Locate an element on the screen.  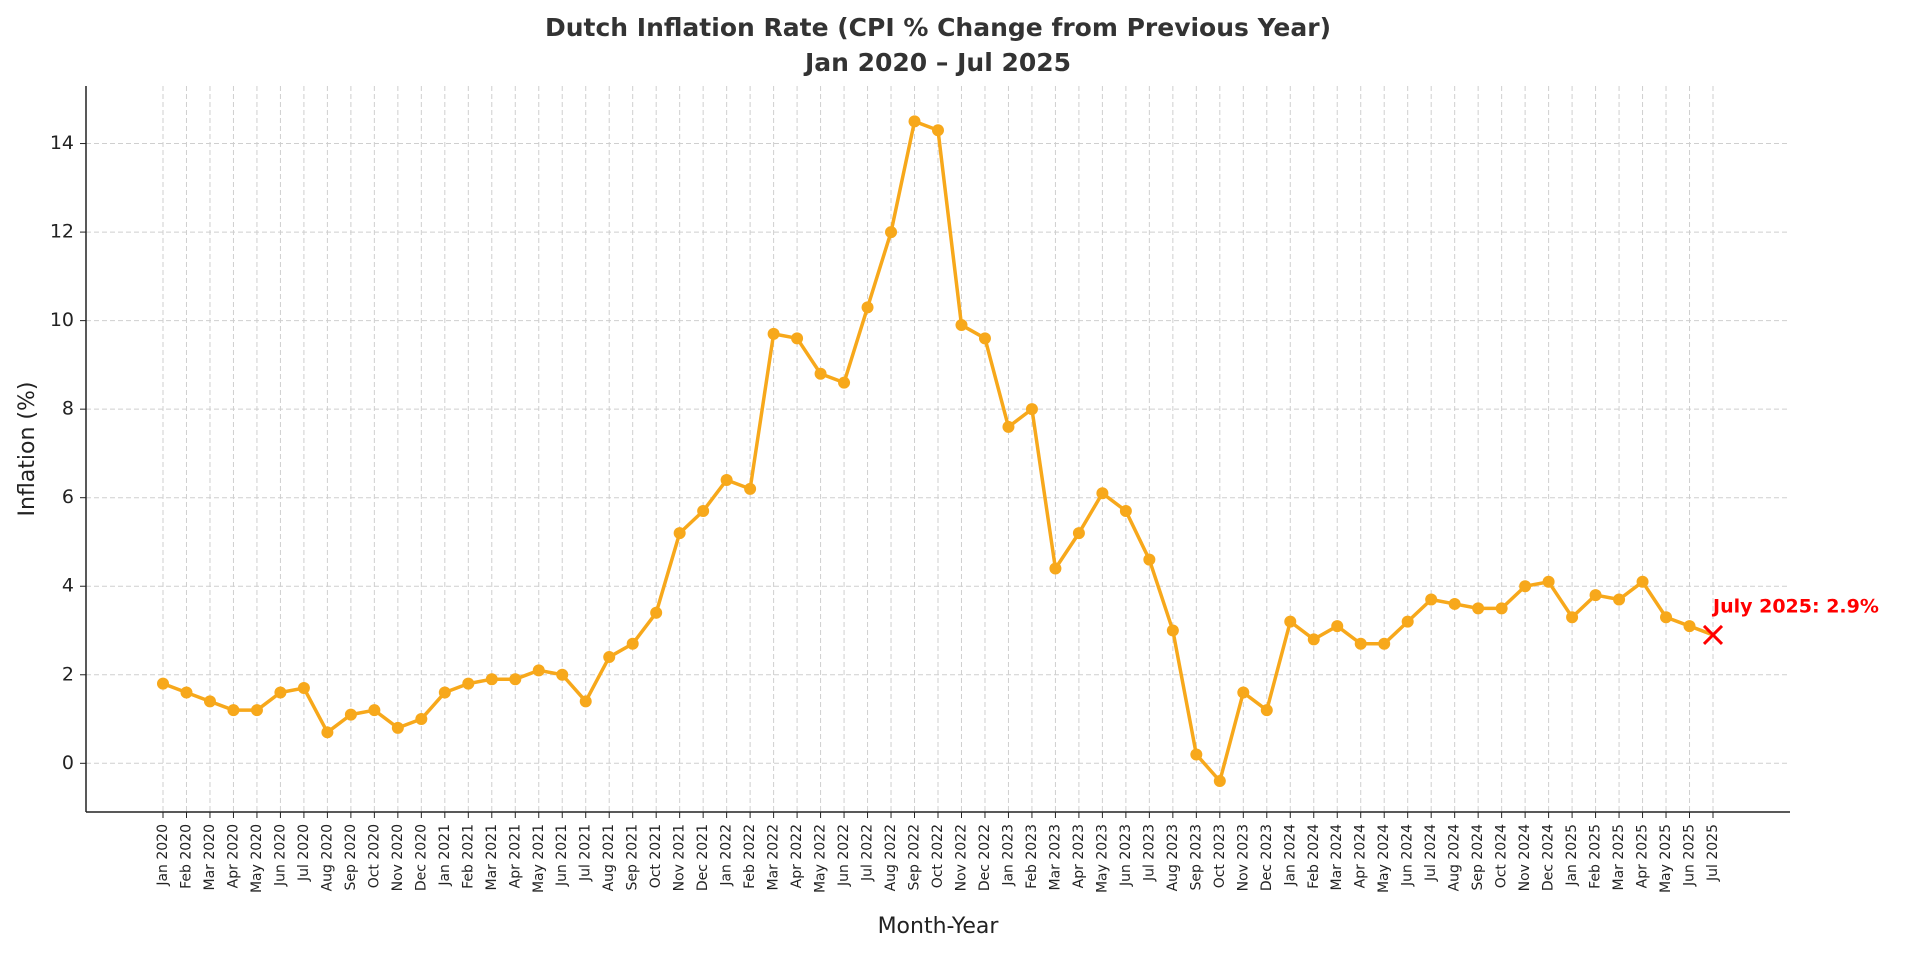
x-tick-label: Sep 2023 is located at coordinates (1196, 857).